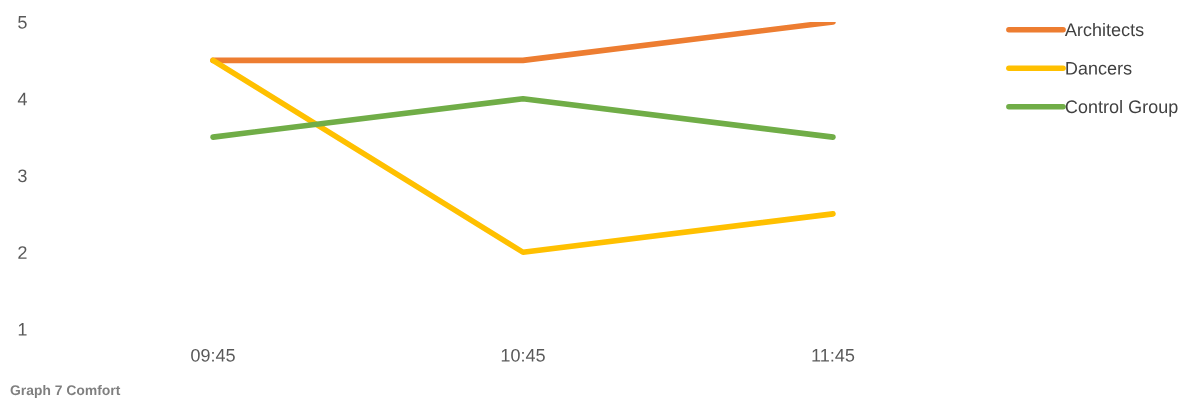  What do you see at coordinates (1104, 29) in the screenshot?
I see `legend-label: Architects` at bounding box center [1104, 29].